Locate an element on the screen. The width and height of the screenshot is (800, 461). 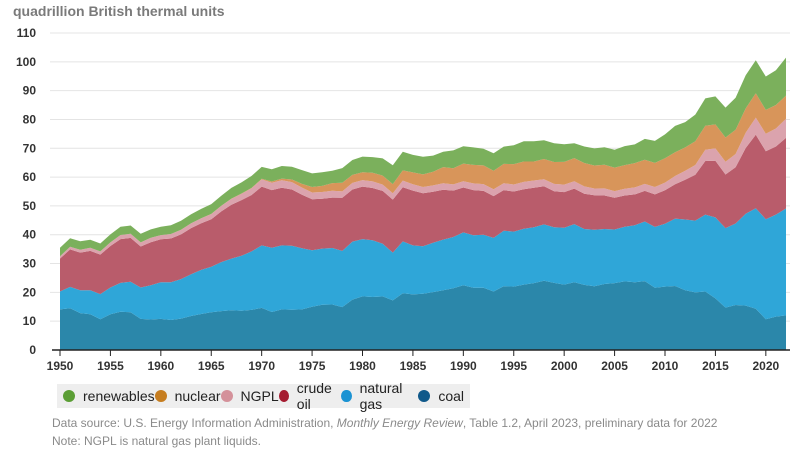
x-tick-label: 1960 is located at coordinates (160, 366).